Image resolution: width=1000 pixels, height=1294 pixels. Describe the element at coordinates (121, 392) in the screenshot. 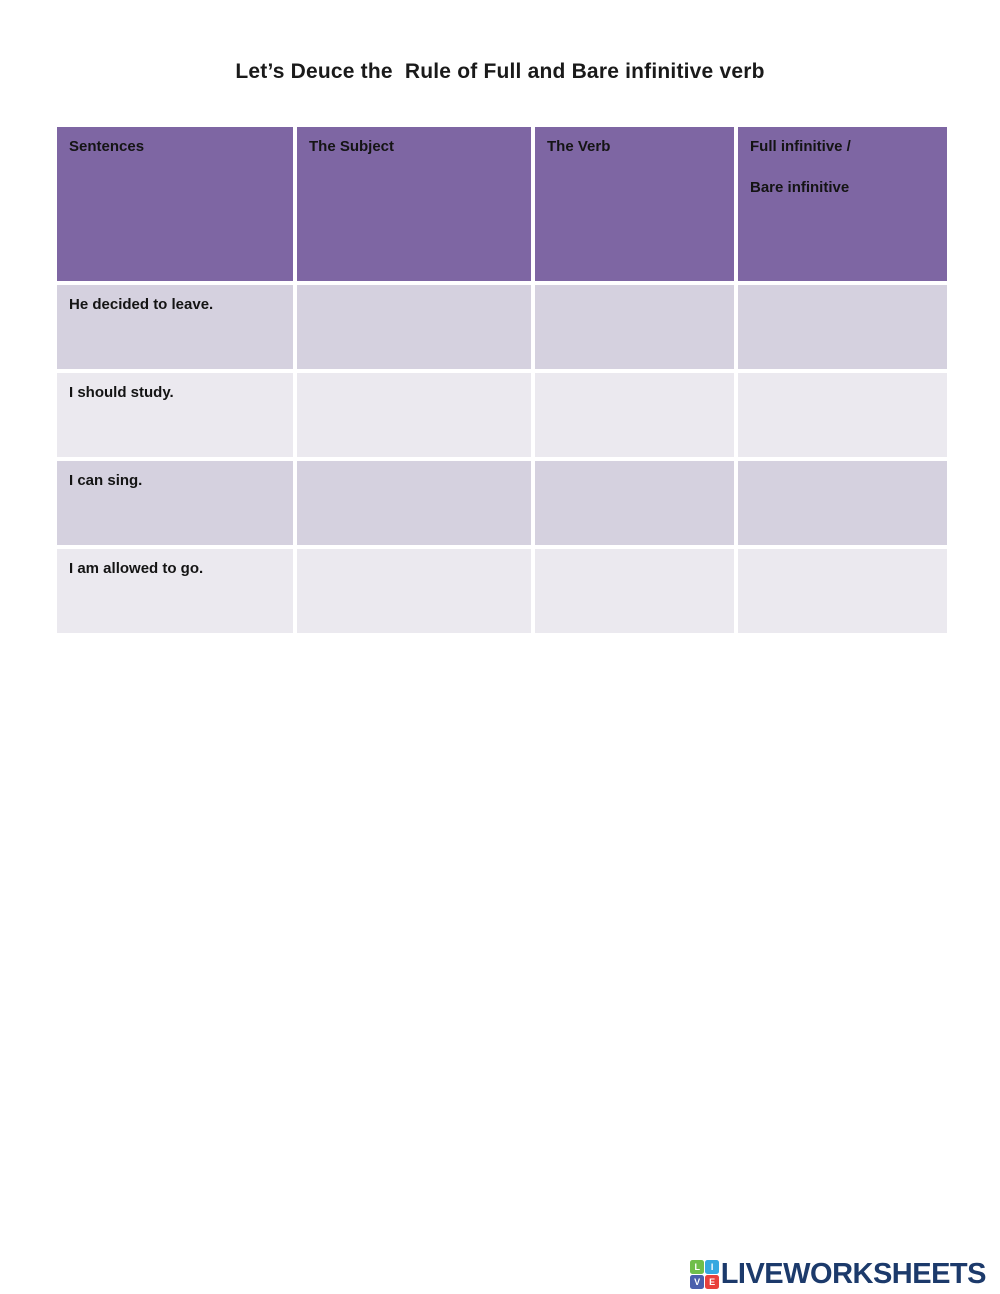

I see `sentence-text: I should study.` at that location.